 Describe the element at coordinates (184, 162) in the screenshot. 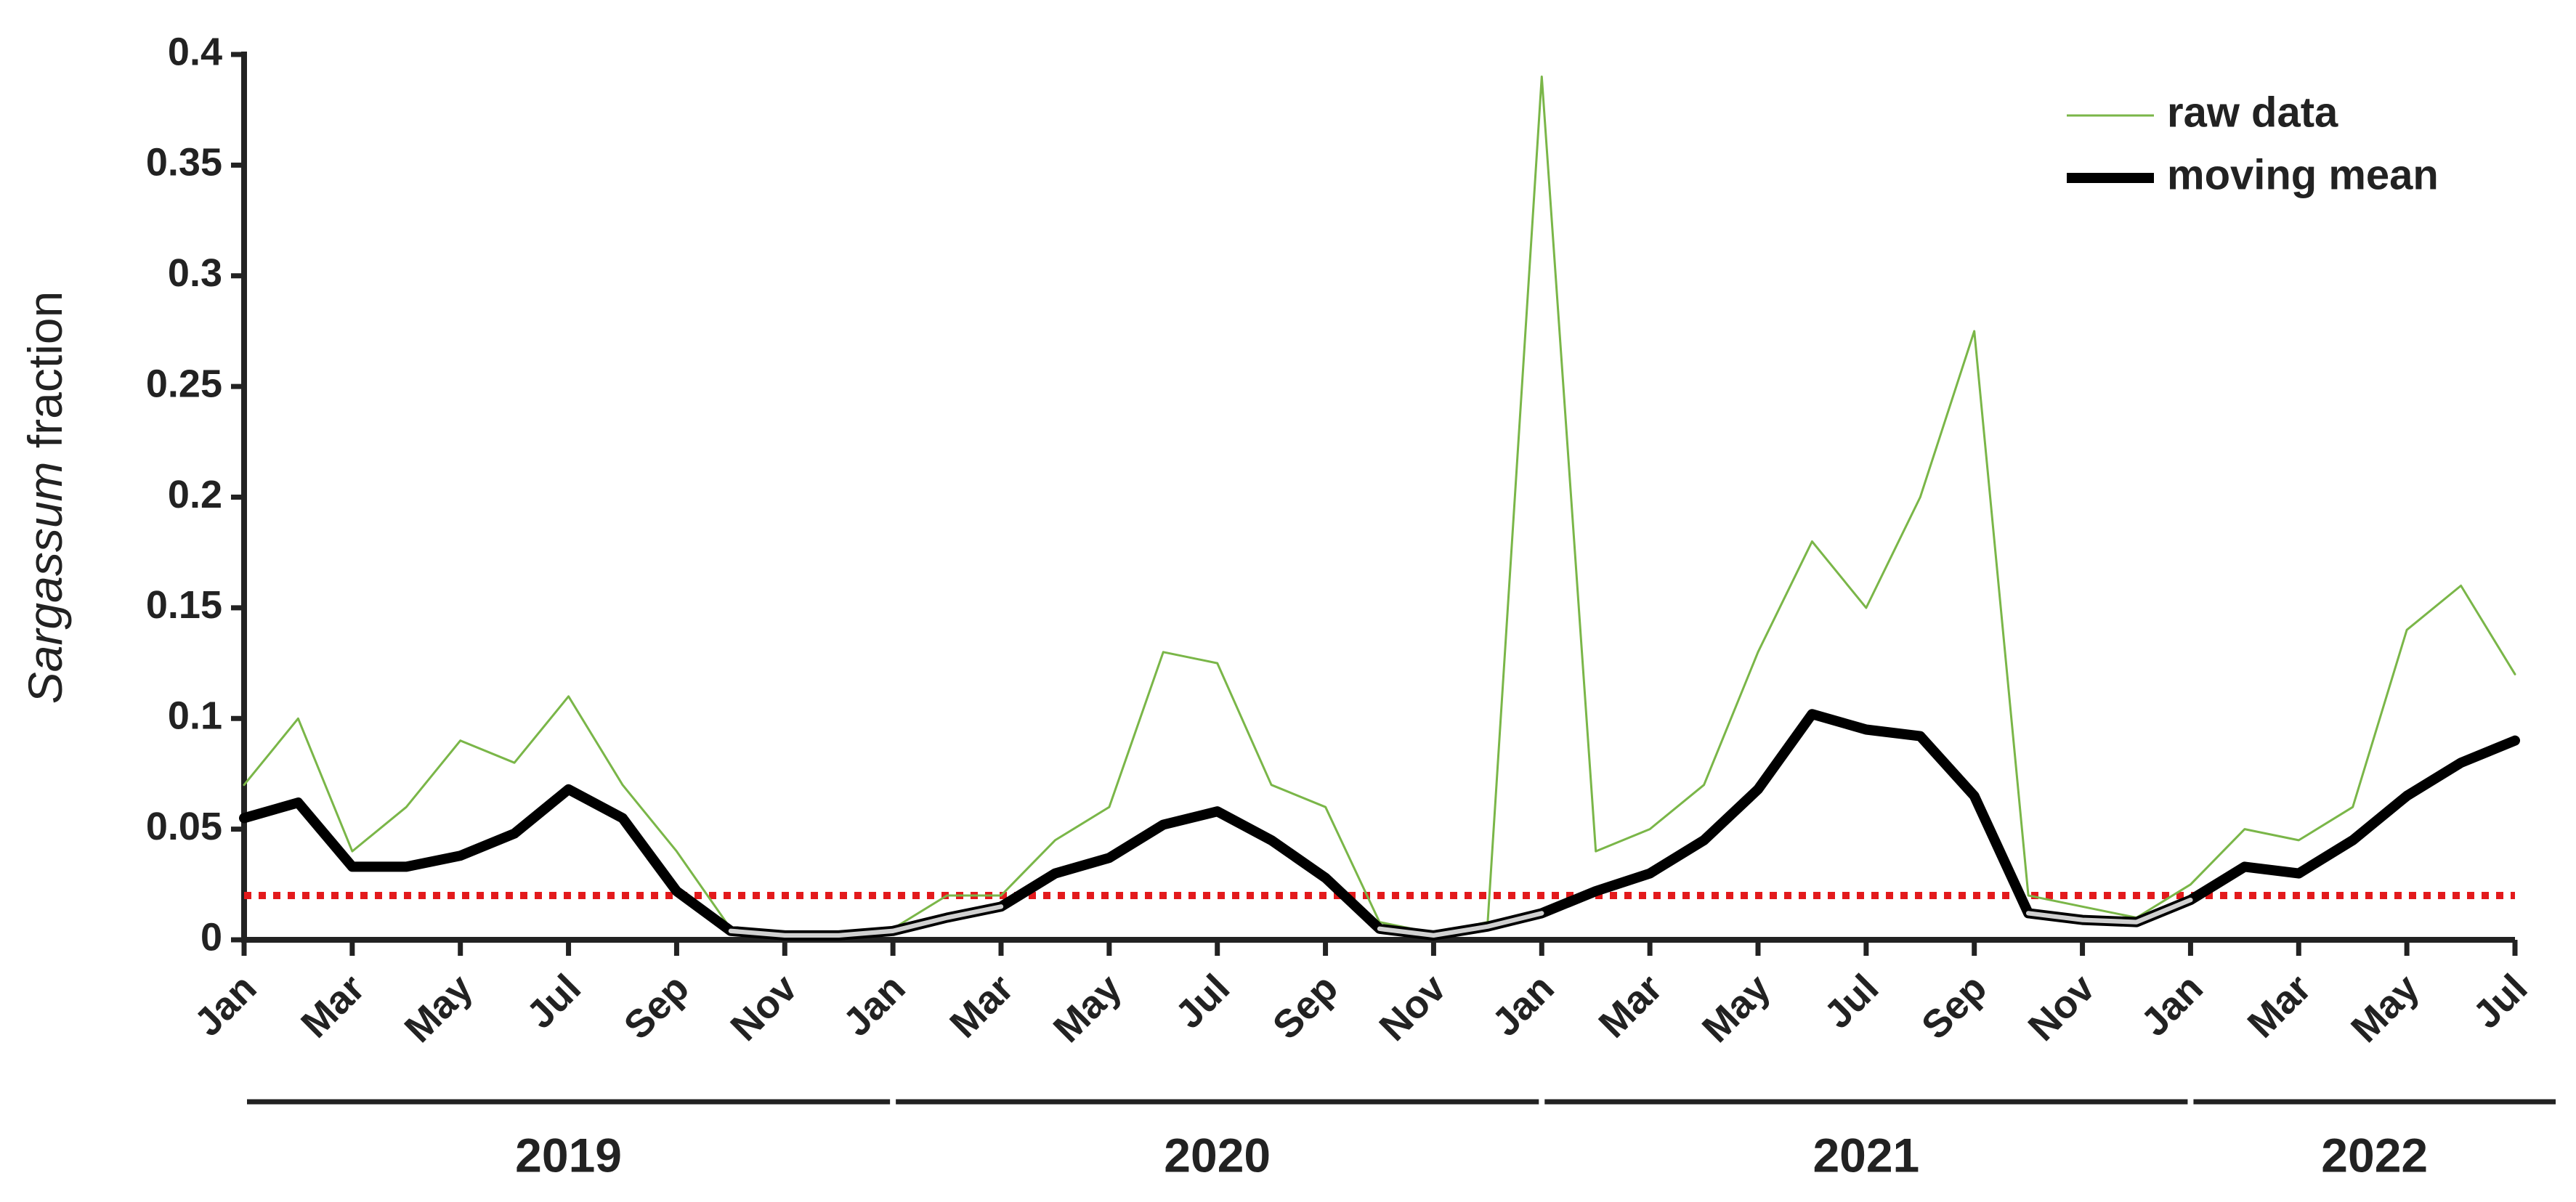

I see `y-tick-label: 0.35` at that location.